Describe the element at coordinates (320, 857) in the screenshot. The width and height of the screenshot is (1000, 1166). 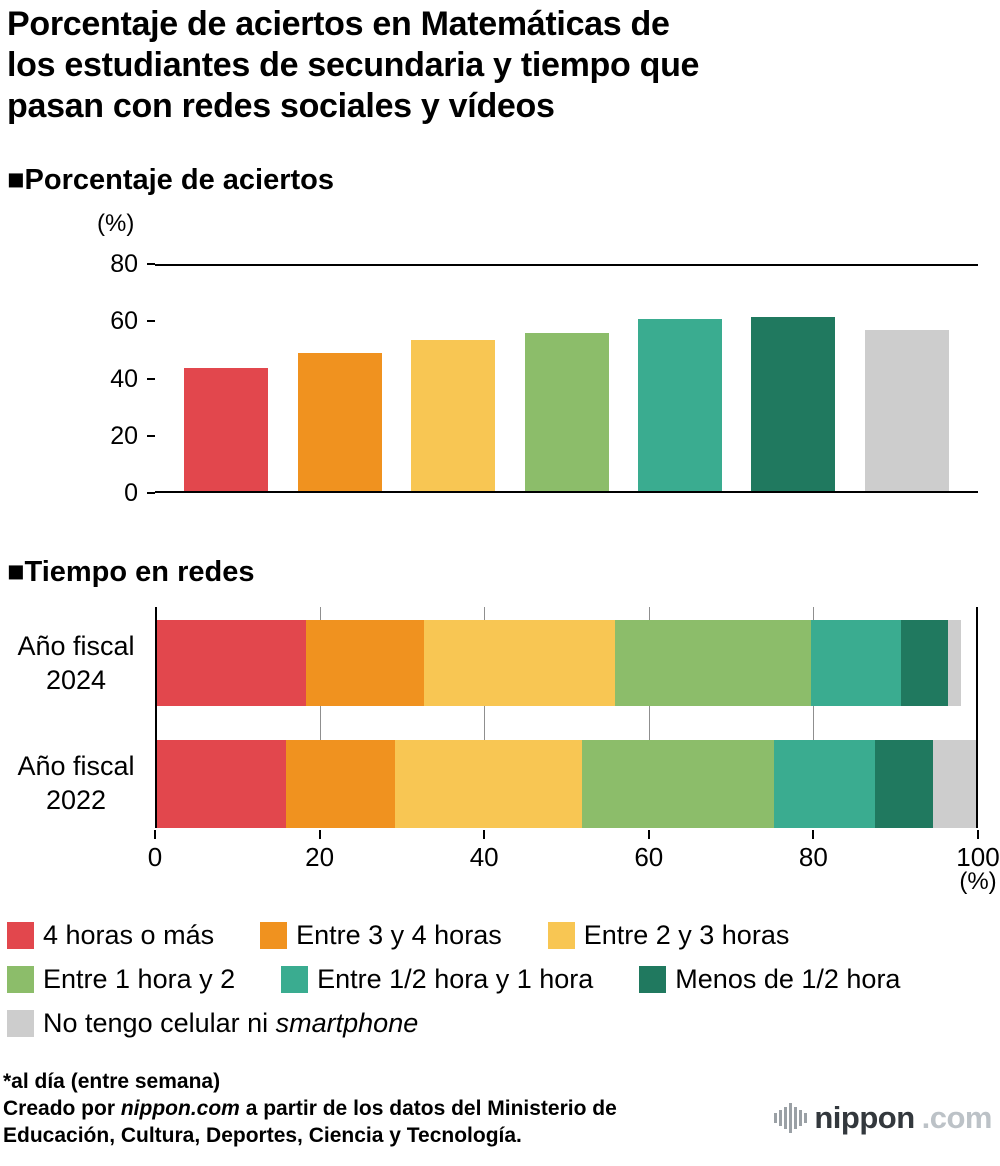
I see `time-xtick-20: 20` at that location.